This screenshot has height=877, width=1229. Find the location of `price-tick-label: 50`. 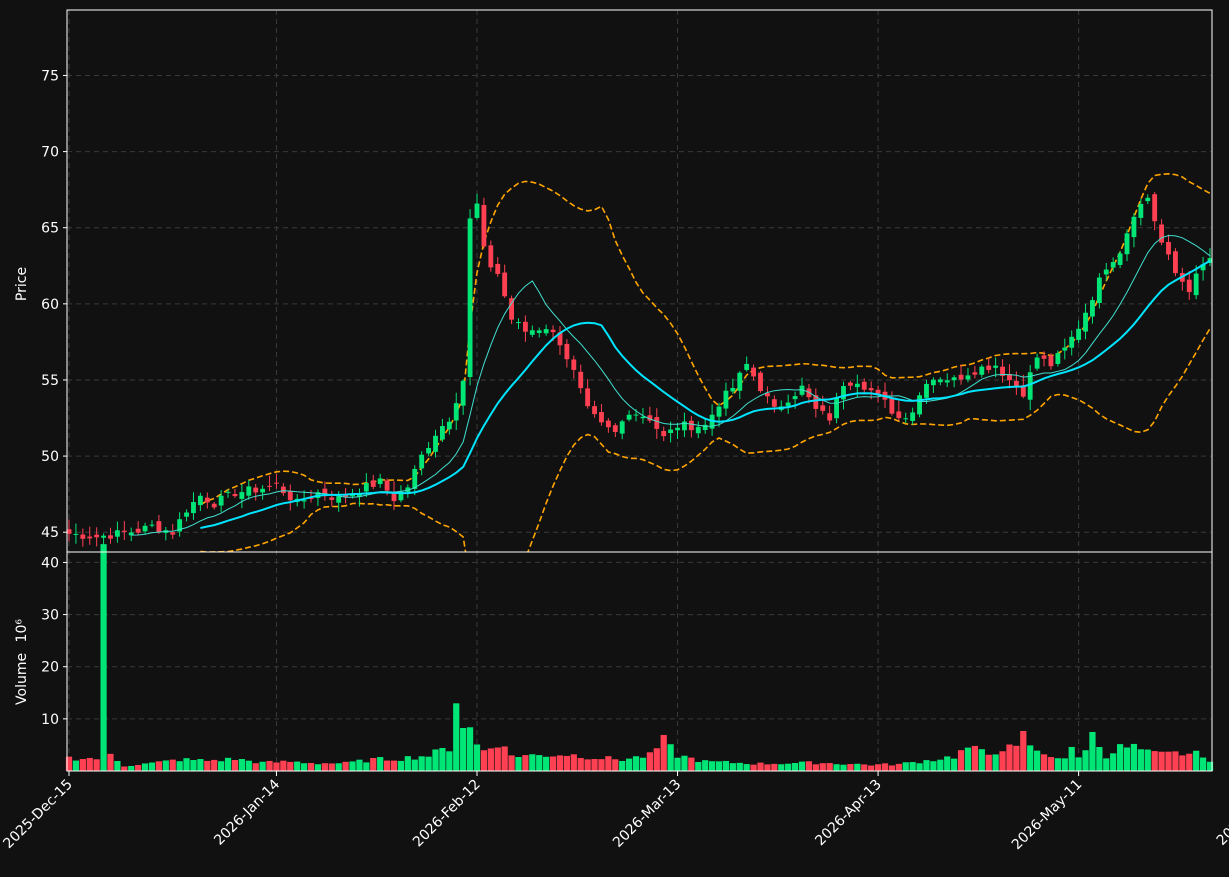

price-tick-label: 50 is located at coordinates (50, 457).